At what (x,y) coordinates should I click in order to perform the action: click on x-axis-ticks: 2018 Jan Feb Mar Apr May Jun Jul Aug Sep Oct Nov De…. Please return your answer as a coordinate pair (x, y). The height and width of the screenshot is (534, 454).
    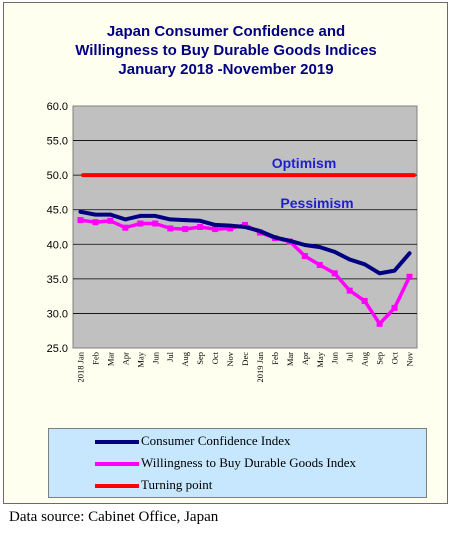
    Looking at the image, I should click on (244, 366).